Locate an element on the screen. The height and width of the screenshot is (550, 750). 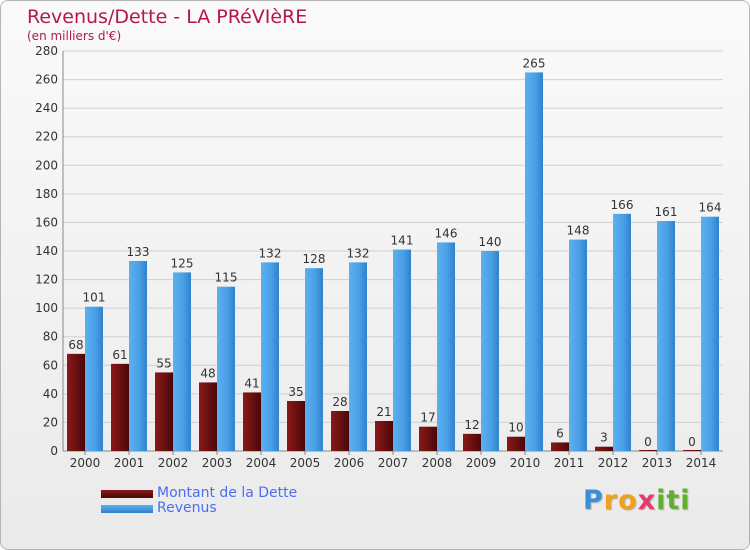
x-tick-label: 2013 is located at coordinates (657, 463).